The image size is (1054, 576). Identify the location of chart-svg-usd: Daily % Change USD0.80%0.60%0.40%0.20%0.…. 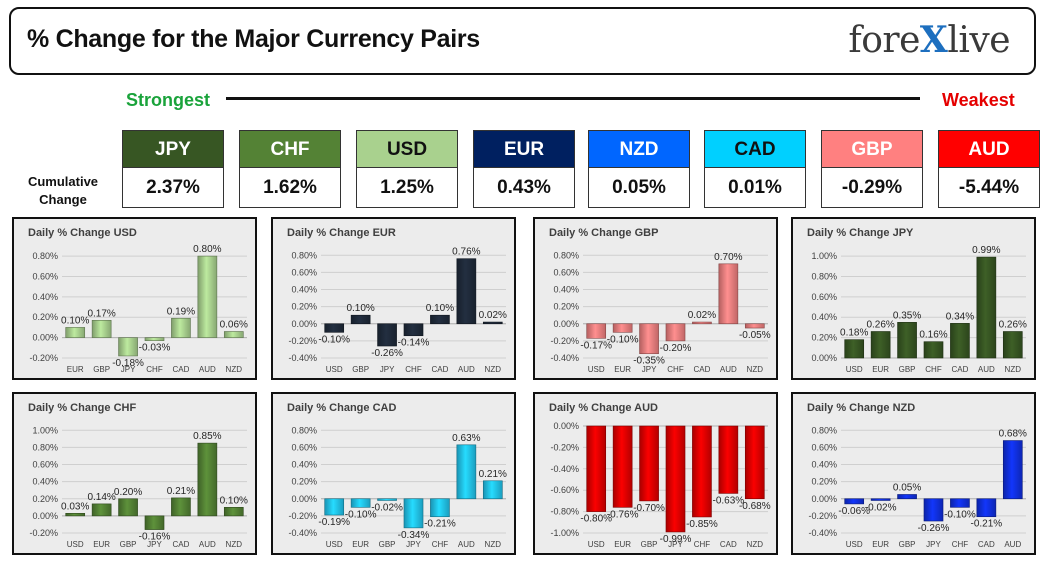
(134, 298).